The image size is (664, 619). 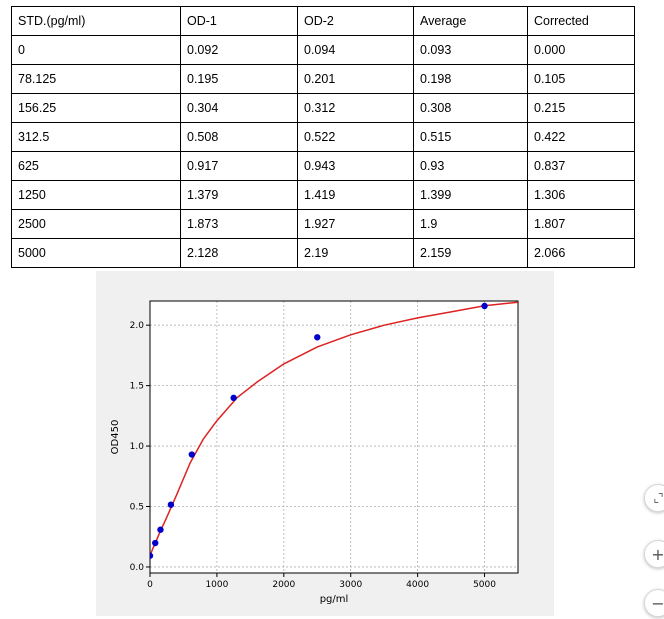 I want to click on table-cell: 0.93, so click(x=470, y=166).